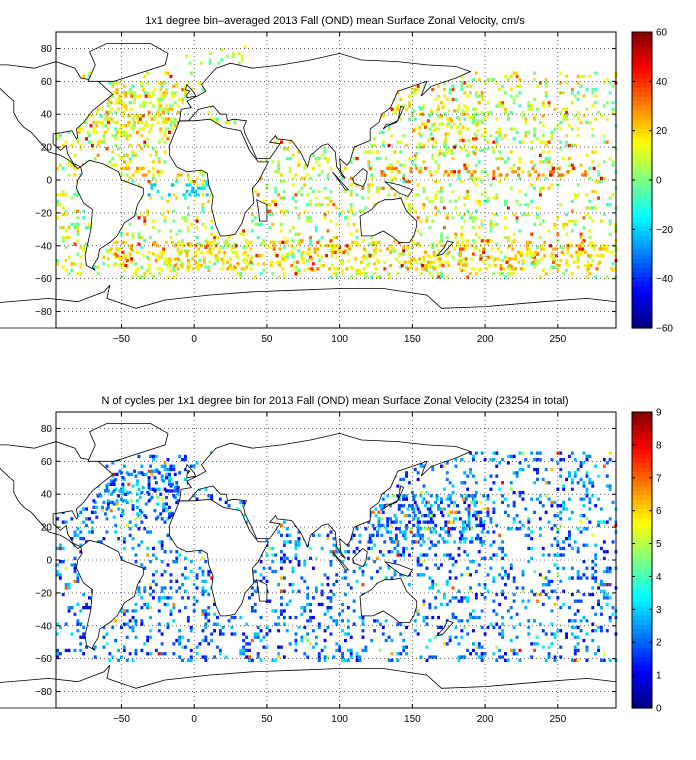 The height and width of the screenshot is (760, 696). What do you see at coordinates (43, 213) in the screenshot?
I see `y-tick-label: −20` at bounding box center [43, 213].